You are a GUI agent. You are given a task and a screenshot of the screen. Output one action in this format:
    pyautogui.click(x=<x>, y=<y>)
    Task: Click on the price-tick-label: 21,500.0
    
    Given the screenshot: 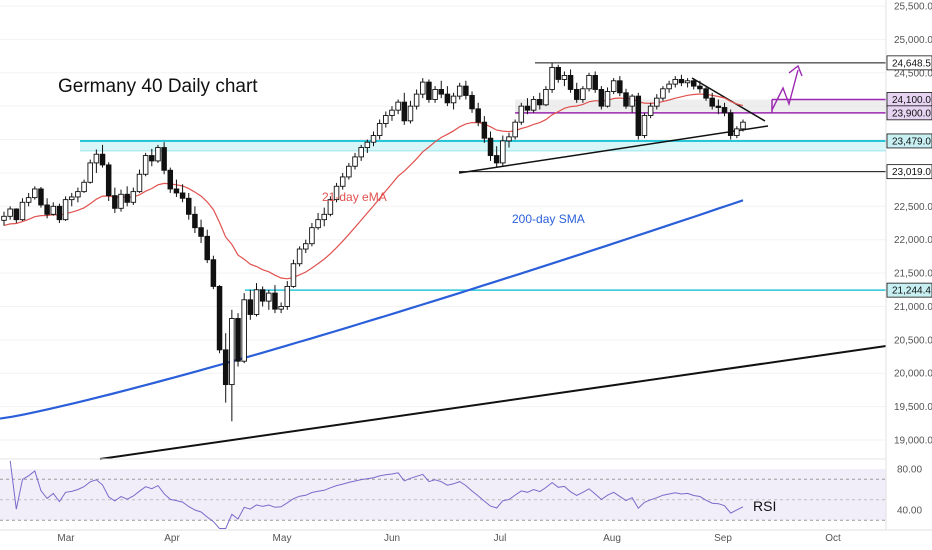 What is the action you would take?
    pyautogui.click(x=913, y=274)
    